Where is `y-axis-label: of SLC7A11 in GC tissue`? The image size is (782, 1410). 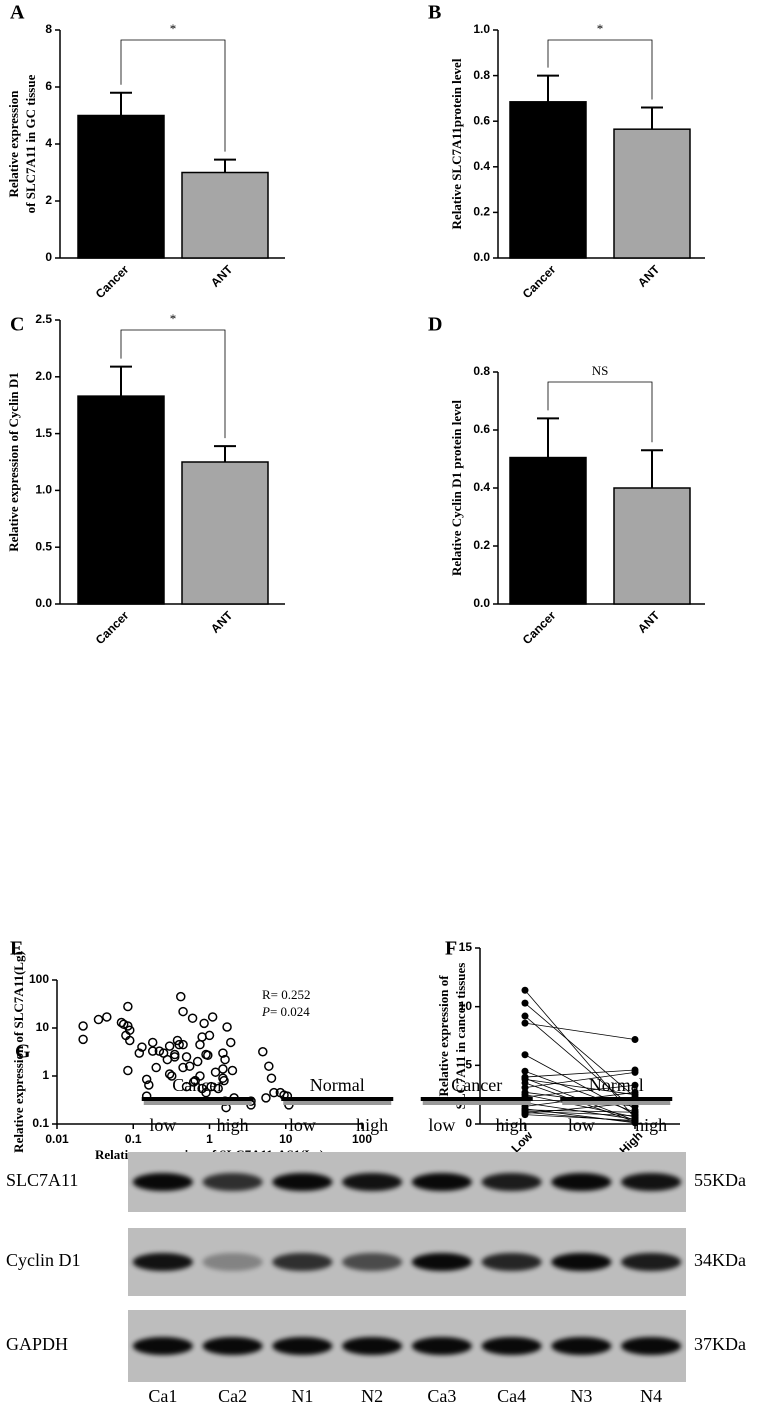
y-axis-label: of SLC7A11 in GC tissue is located at coordinates (30, 143).